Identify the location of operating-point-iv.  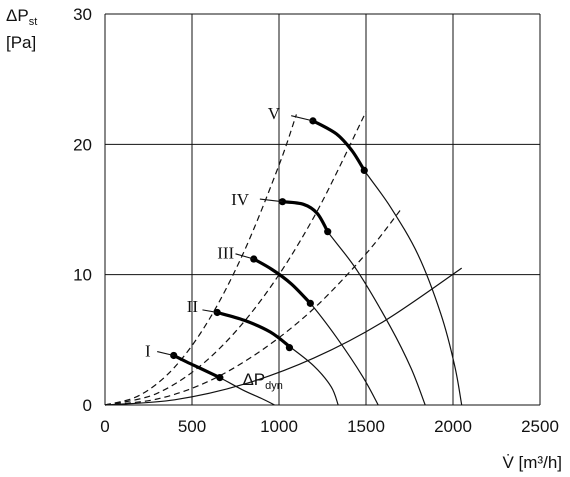
(328, 232).